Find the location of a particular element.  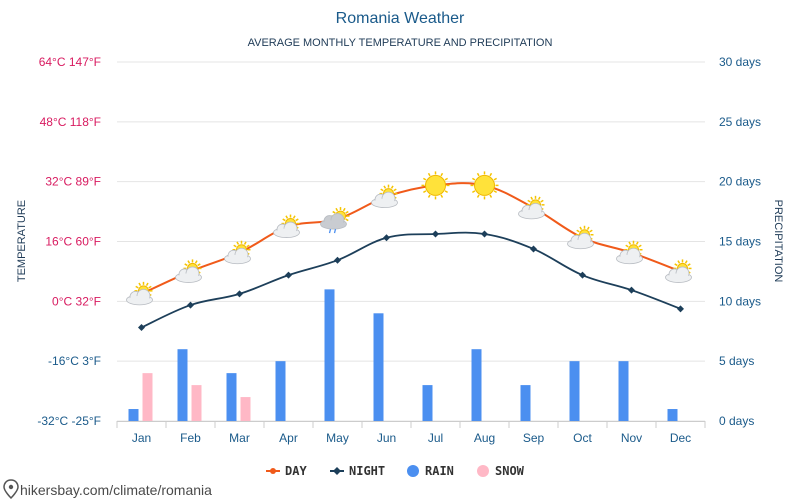

left-axis-title: TEMPERATURE is located at coordinates (22, 241).